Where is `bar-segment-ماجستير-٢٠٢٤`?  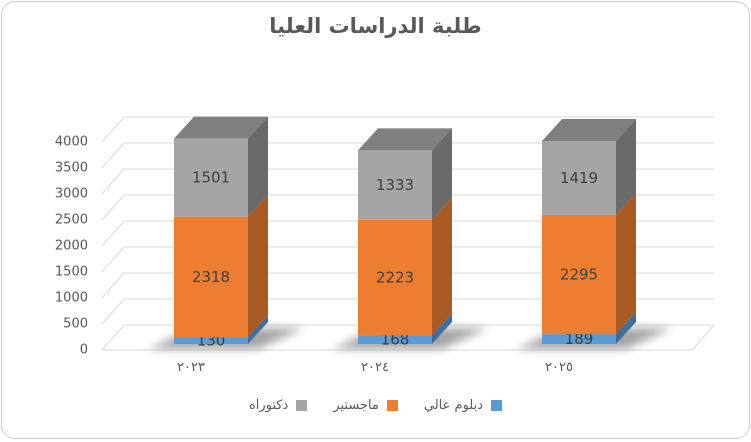
bar-segment-ماجستير-٢٠٢٤ is located at coordinates (395, 277).